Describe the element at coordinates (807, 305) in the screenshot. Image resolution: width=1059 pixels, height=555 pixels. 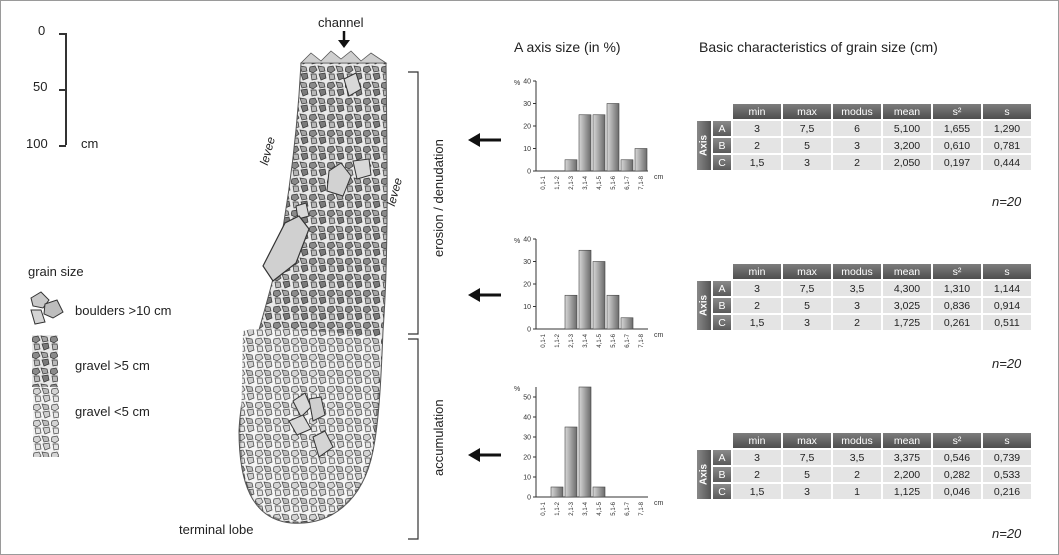
I see `table-cell: 5` at that location.